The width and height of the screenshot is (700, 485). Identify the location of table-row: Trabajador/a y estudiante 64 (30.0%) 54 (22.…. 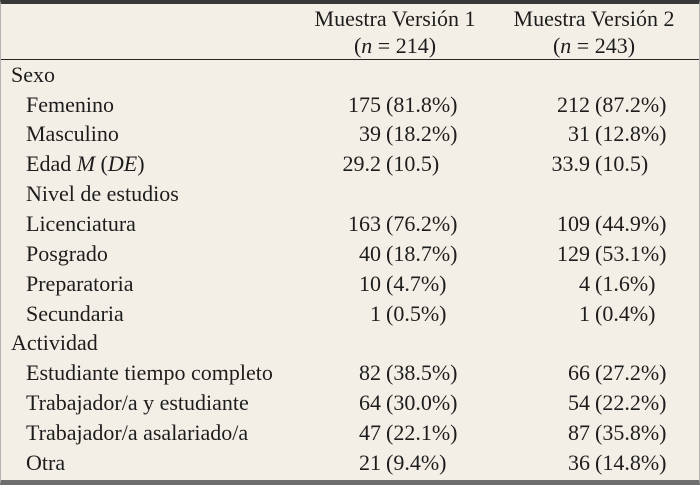
(350, 403).